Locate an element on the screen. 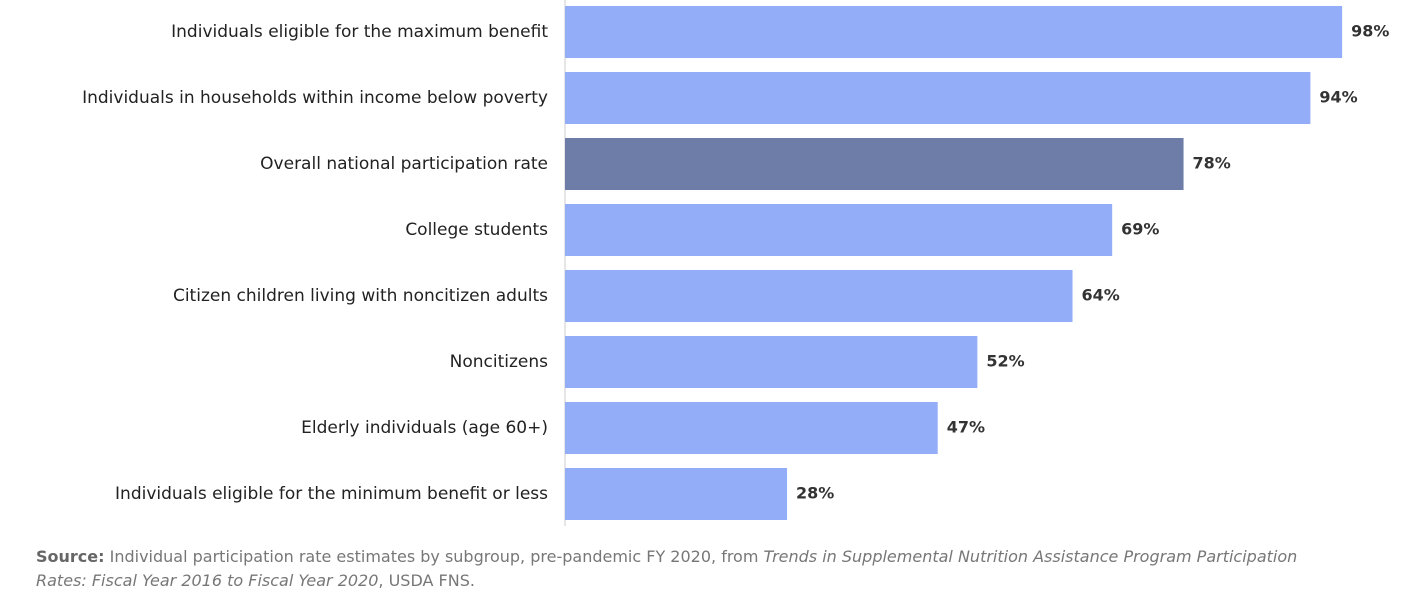 The image size is (1412, 600). value-label: 69% is located at coordinates (1140, 229).